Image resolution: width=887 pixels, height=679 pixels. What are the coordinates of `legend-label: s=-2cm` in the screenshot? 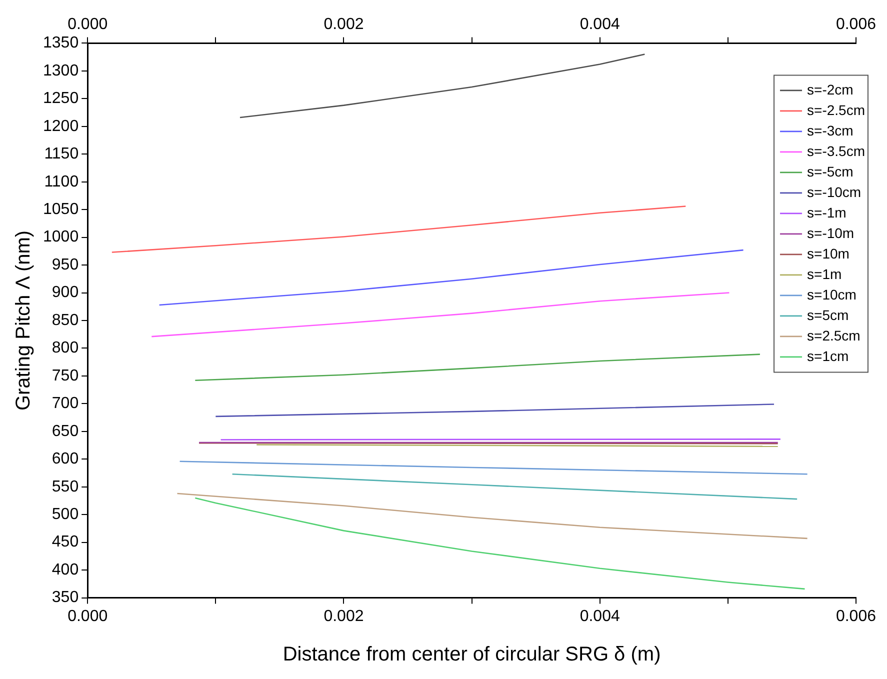 It's located at (830, 89).